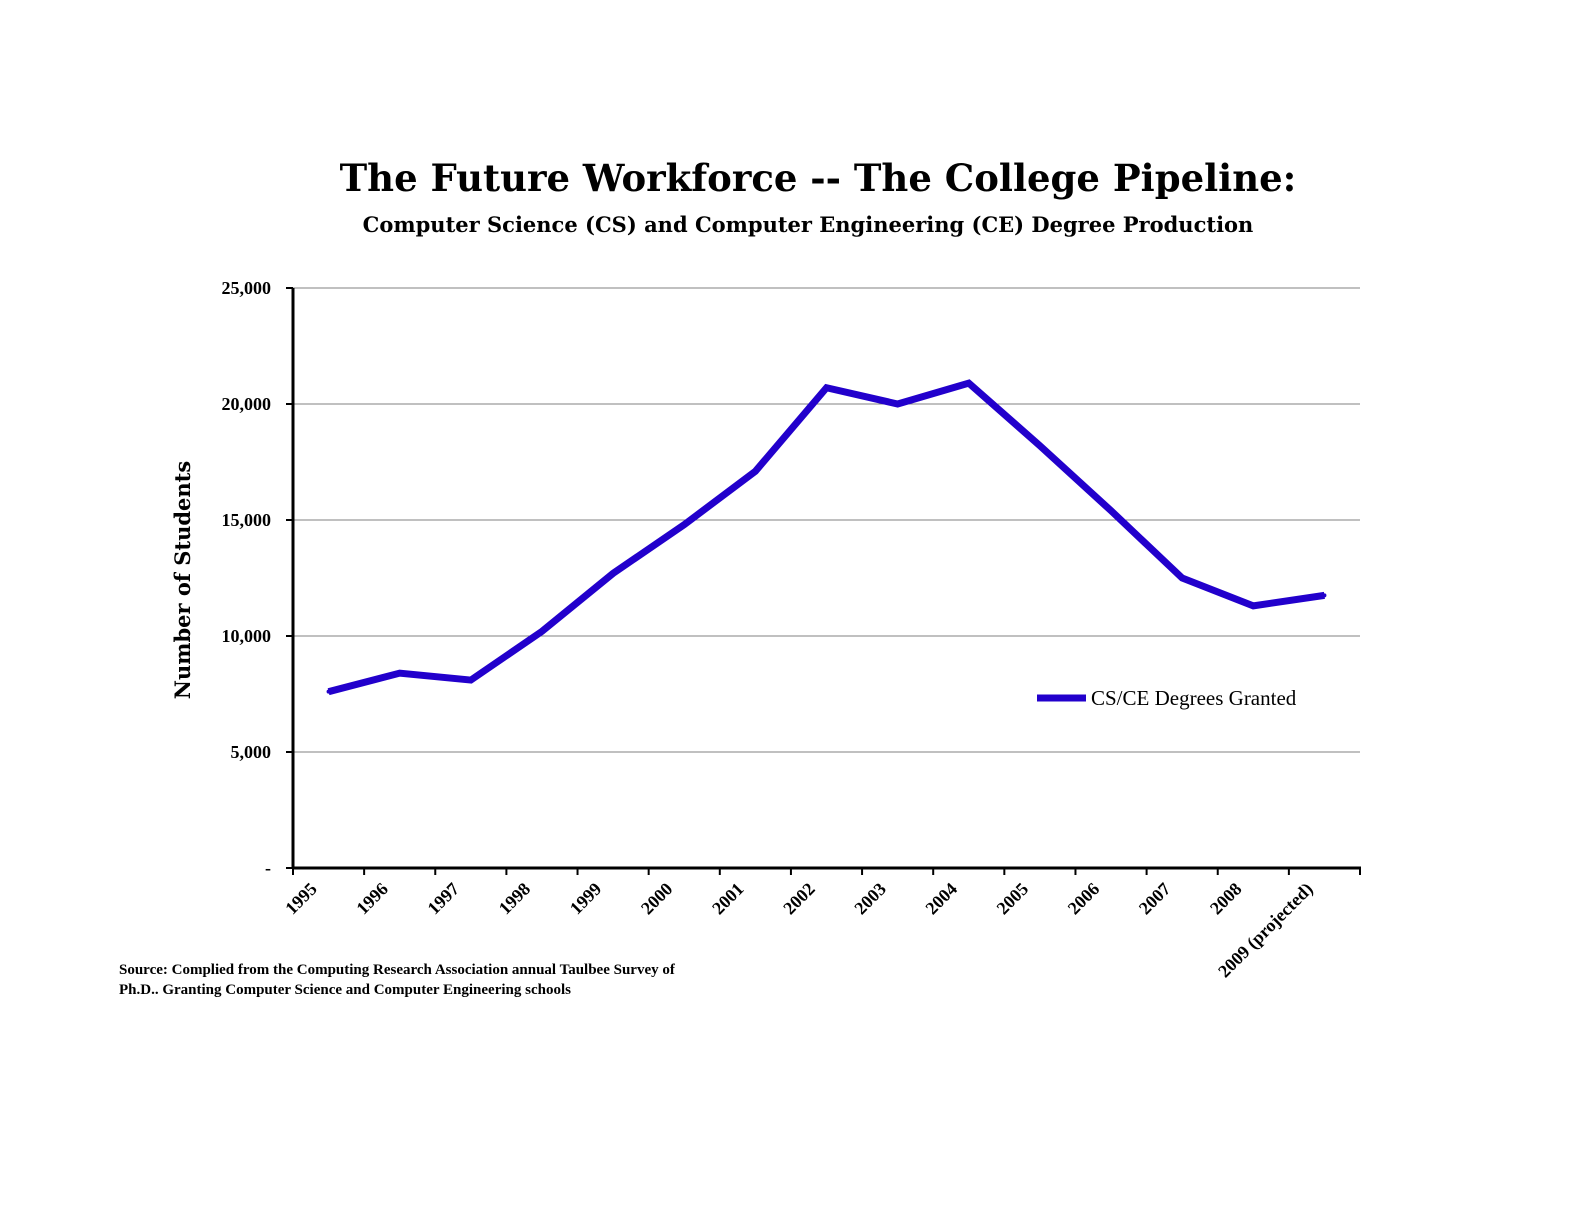 Image resolution: width=1584 pixels, height=1224 pixels. What do you see at coordinates (1013, 899) in the screenshot?
I see `x-tick-label: 2005` at bounding box center [1013, 899].